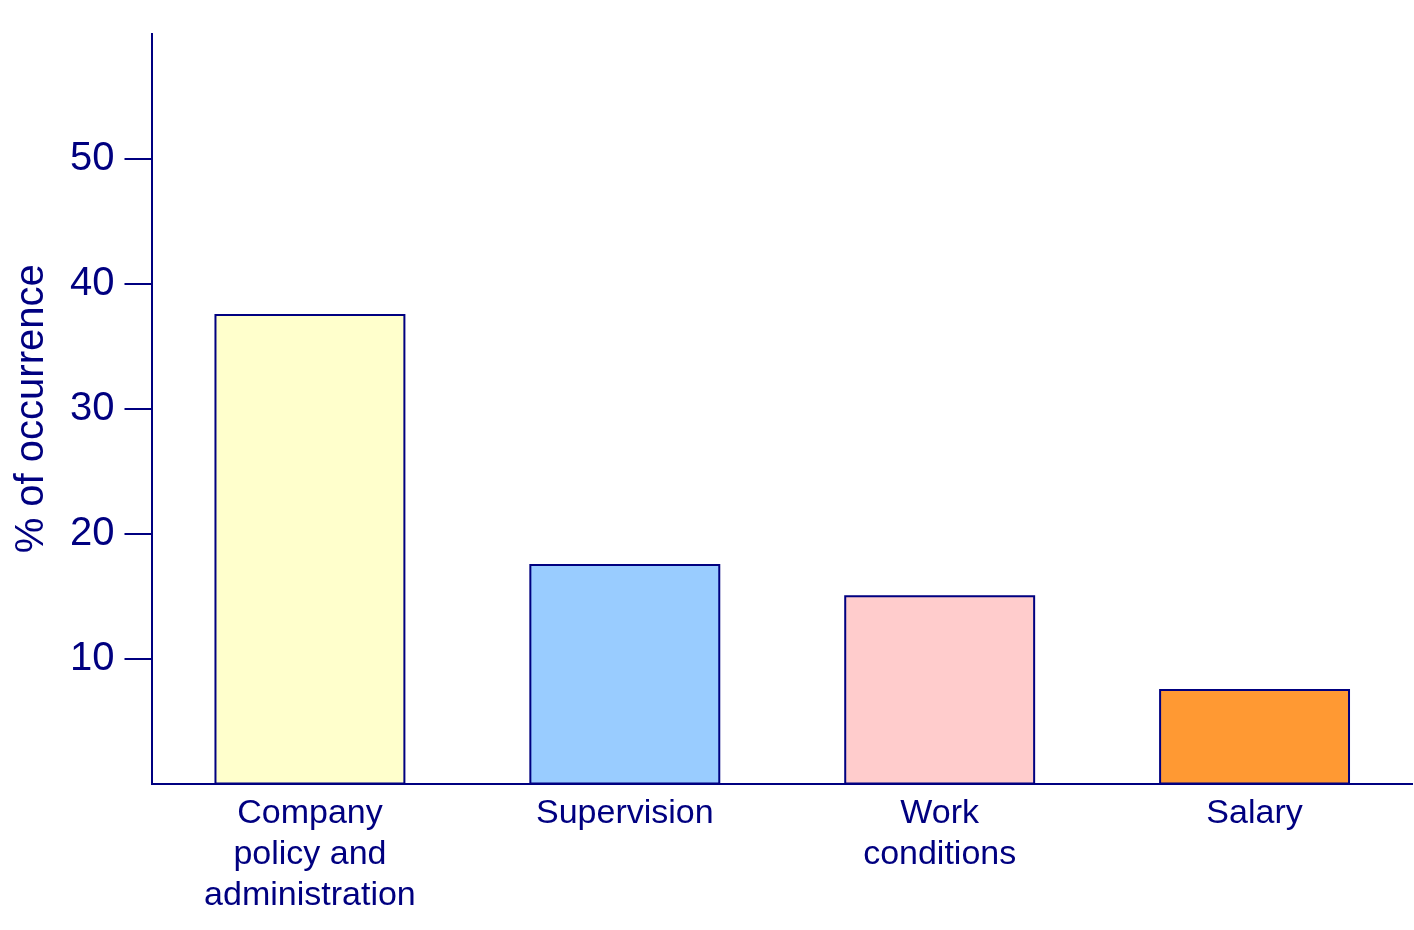 The image size is (1414, 930). I want to click on y-tick-label: 50, so click(92, 155).